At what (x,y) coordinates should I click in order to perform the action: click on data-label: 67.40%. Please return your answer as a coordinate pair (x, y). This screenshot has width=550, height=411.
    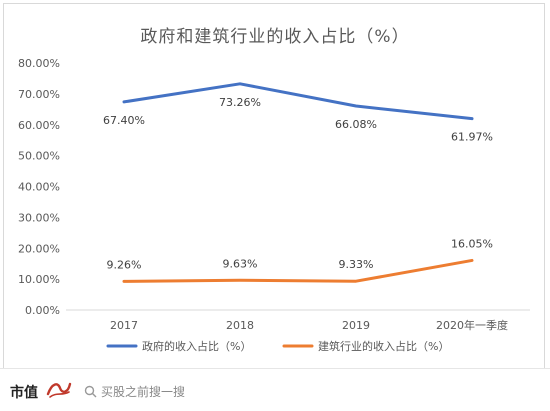
    Looking at the image, I should click on (124, 120).